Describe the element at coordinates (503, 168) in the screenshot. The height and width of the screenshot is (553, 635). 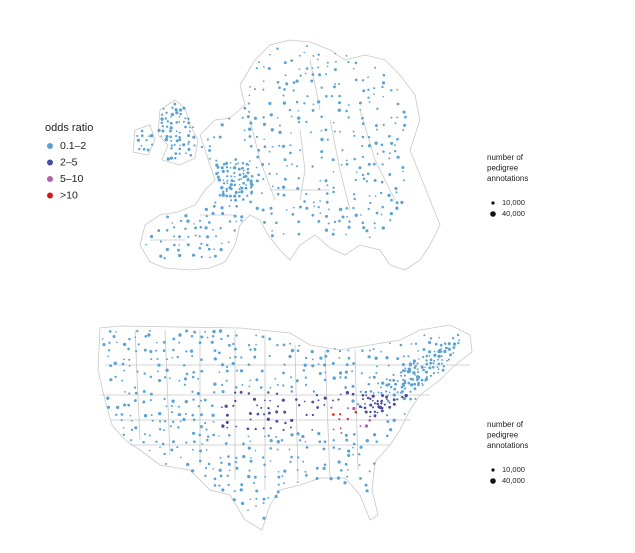
I see `size-legend-title: pedigree` at that location.